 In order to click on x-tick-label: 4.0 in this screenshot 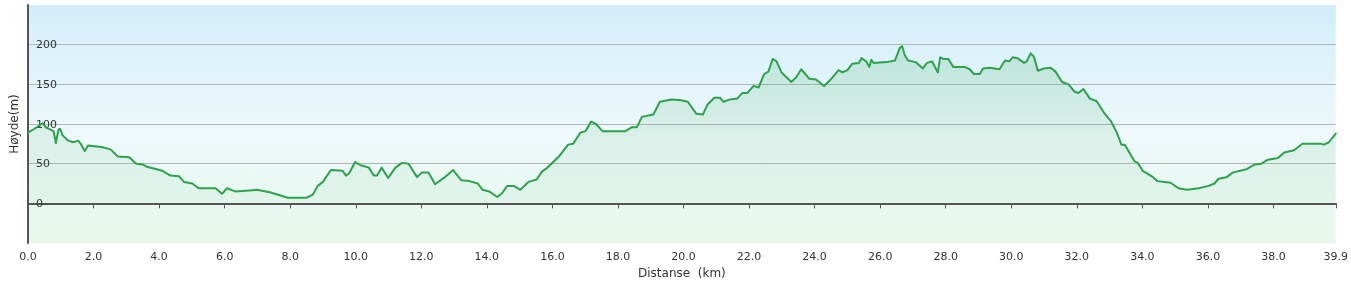, I will do `click(159, 256)`.